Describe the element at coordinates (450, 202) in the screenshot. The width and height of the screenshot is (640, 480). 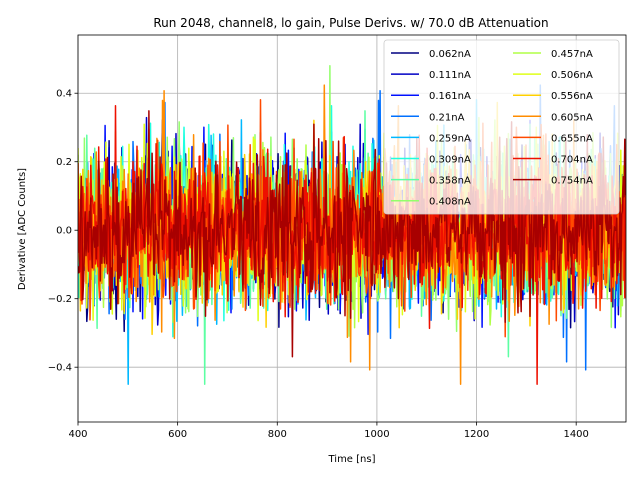
I see `legend-label: 0.408nA` at that location.